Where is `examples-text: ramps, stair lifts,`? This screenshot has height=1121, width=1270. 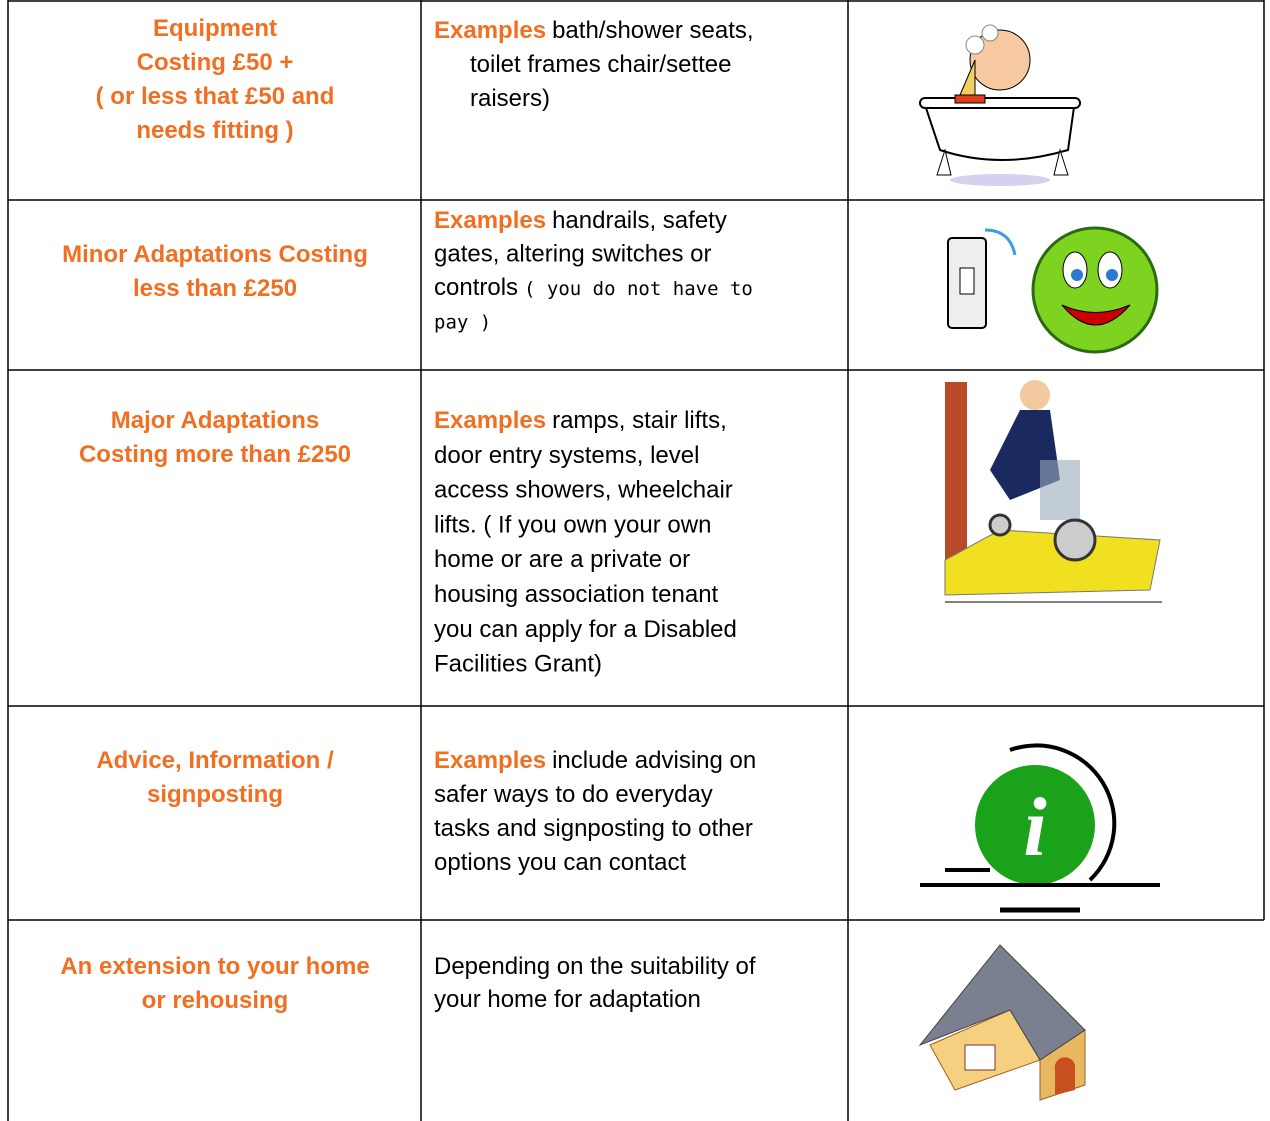 examples-text: ramps, stair lifts, is located at coordinates (639, 420).